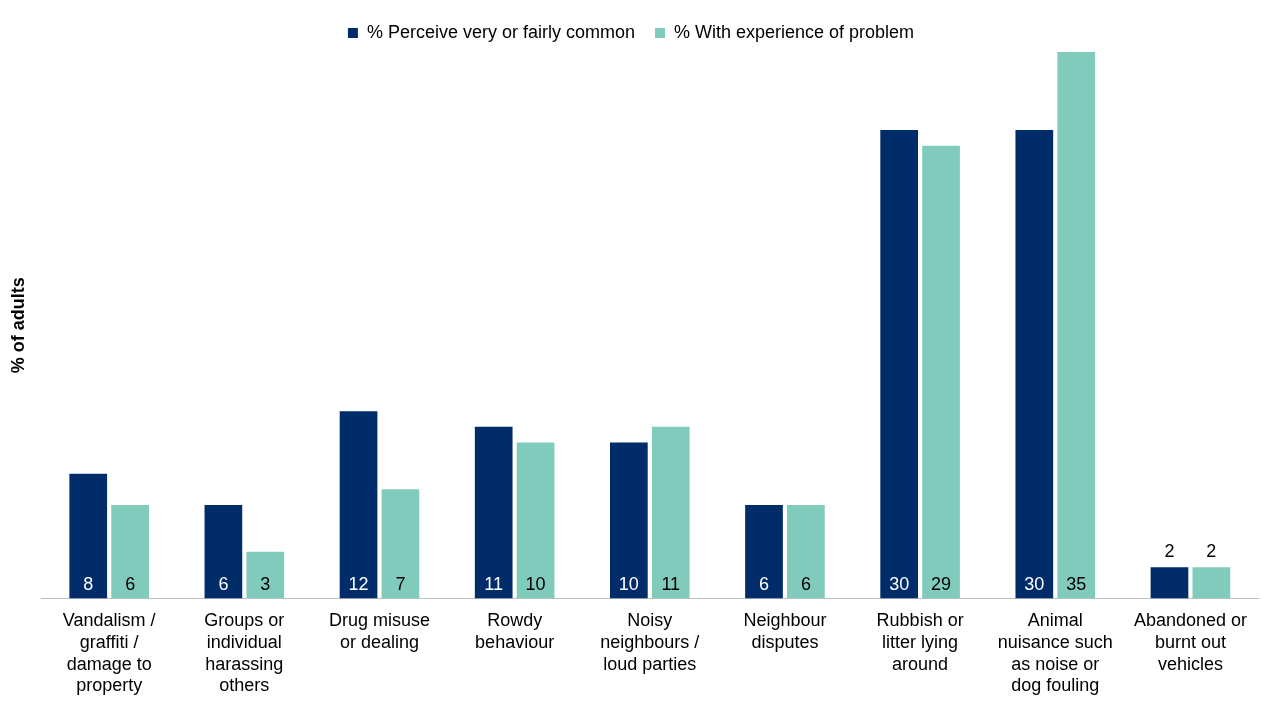 Image resolution: width=1268 pixels, height=713 pixels. Describe the element at coordinates (794, 31) in the screenshot. I see `legend-label: % With experience of problem` at that location.